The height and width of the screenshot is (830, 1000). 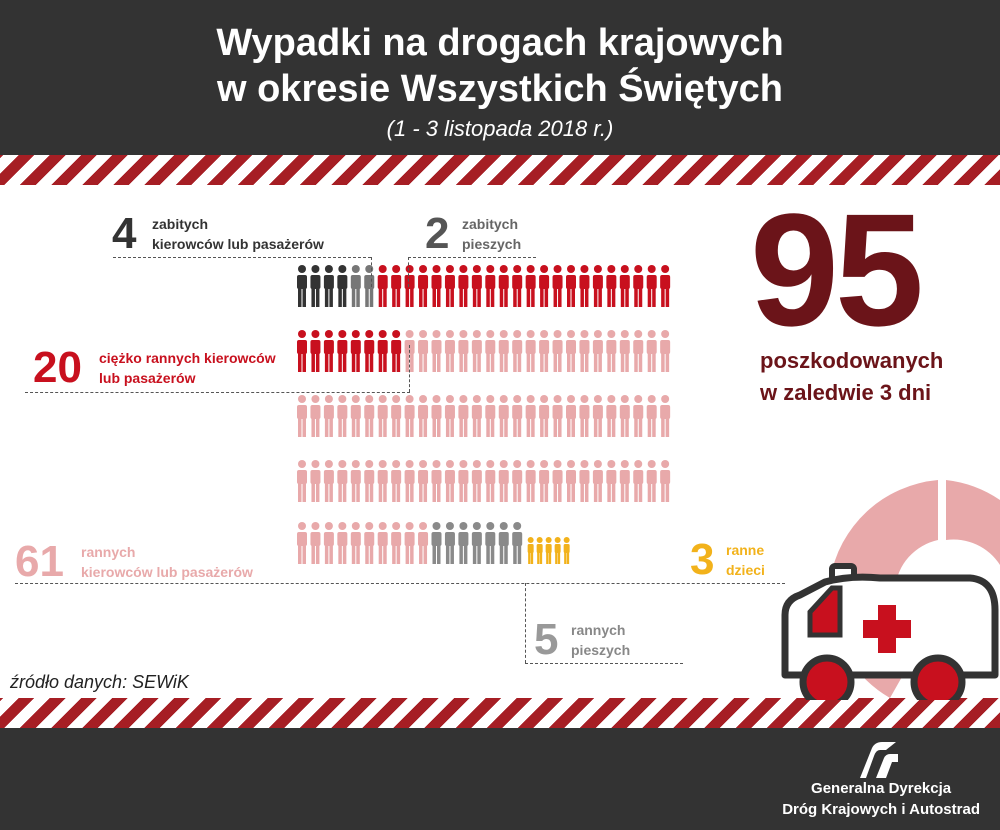 What do you see at coordinates (472, 257) in the screenshot?
I see `divider-killed-pedestrians` at bounding box center [472, 257].